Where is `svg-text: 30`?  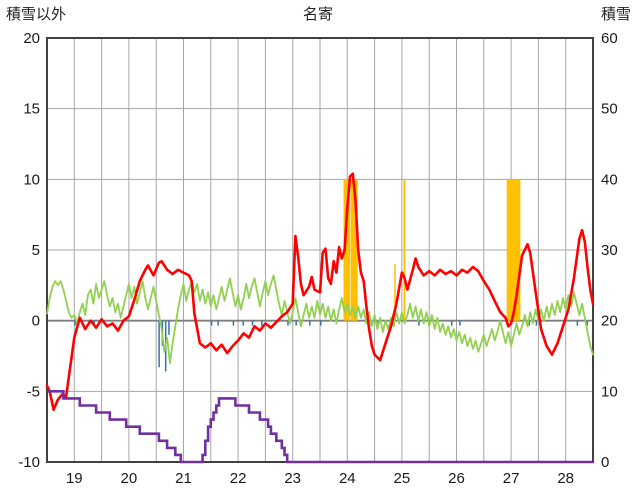 svg-text: 30 is located at coordinates (609, 250).